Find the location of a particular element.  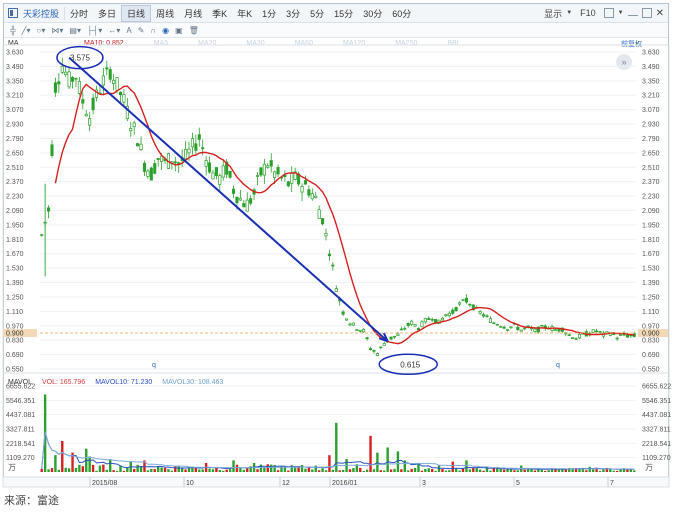

line-tool-icon: ╱▾ is located at coordinates (26, 30).